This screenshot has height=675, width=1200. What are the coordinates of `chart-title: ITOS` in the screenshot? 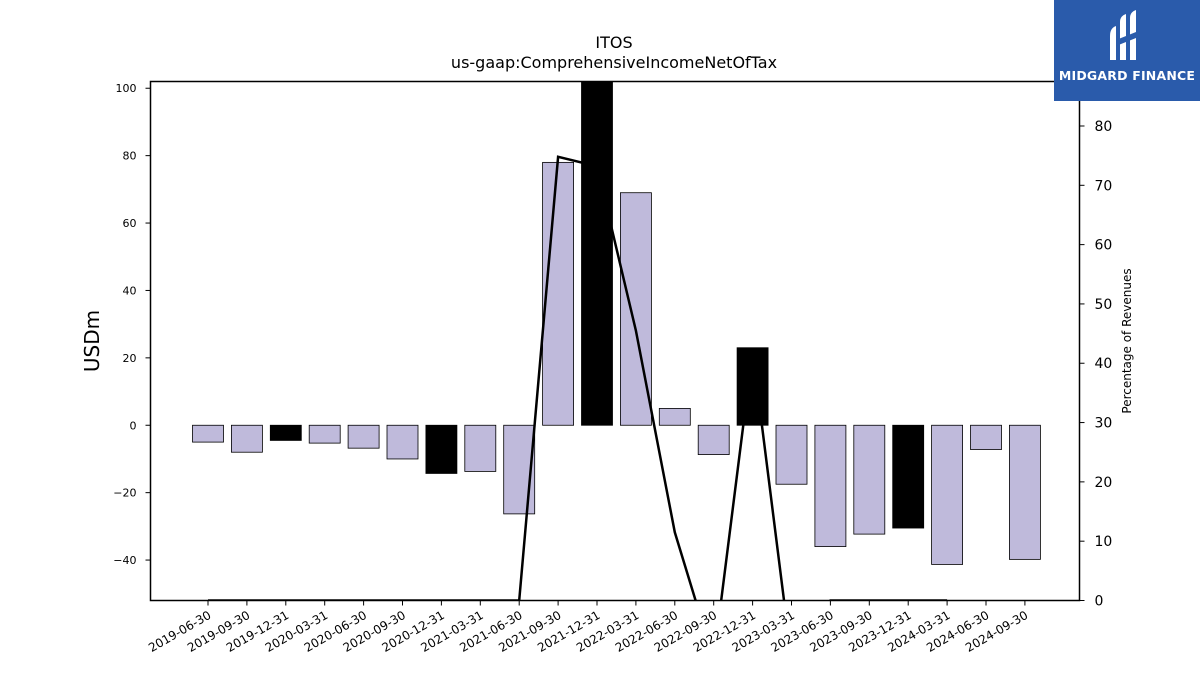 It's located at (613, 42).